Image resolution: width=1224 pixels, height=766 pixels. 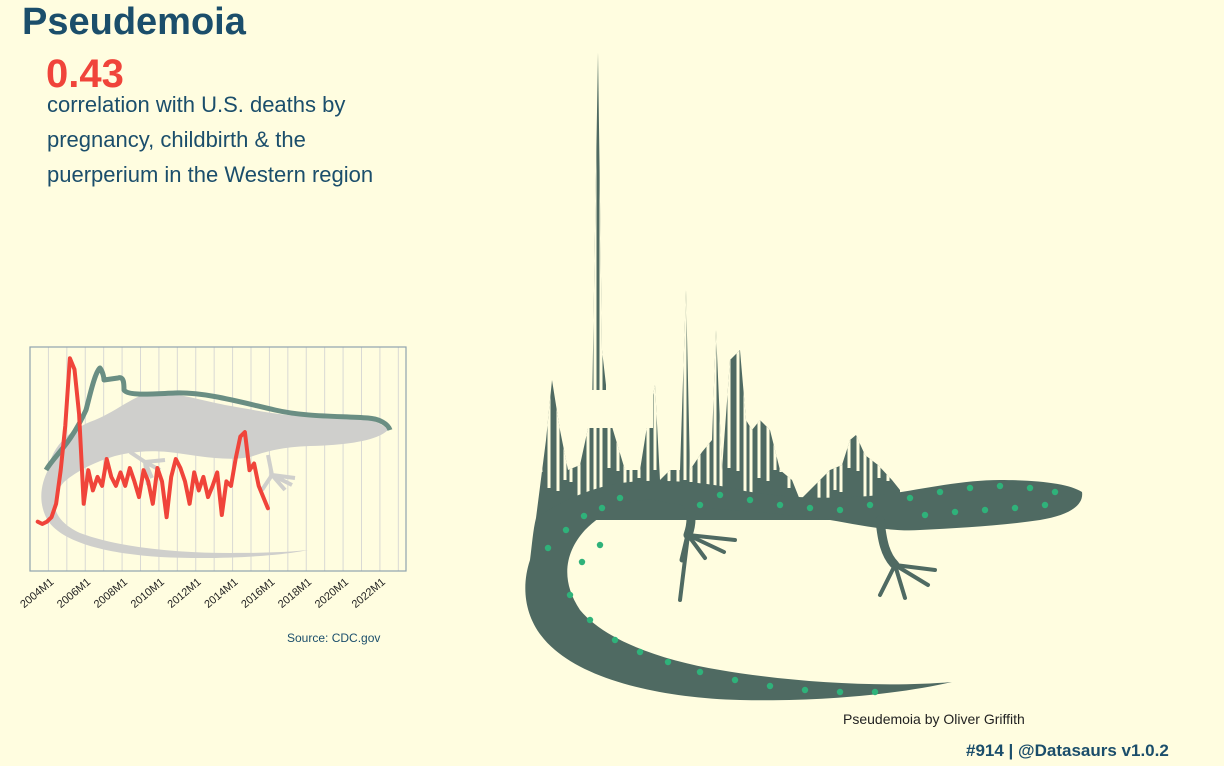 What do you see at coordinates (152, 441) in the screenshot?
I see `series-line` at bounding box center [152, 441].